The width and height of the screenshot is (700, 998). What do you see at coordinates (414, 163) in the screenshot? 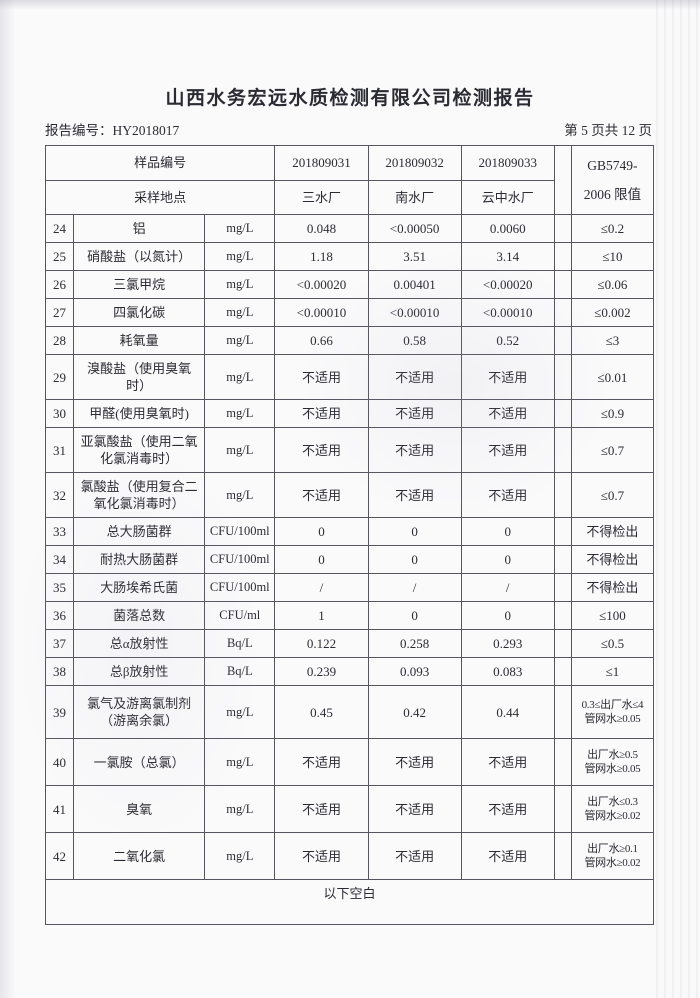
I see `sample-id-2: 201809032` at bounding box center [414, 163].